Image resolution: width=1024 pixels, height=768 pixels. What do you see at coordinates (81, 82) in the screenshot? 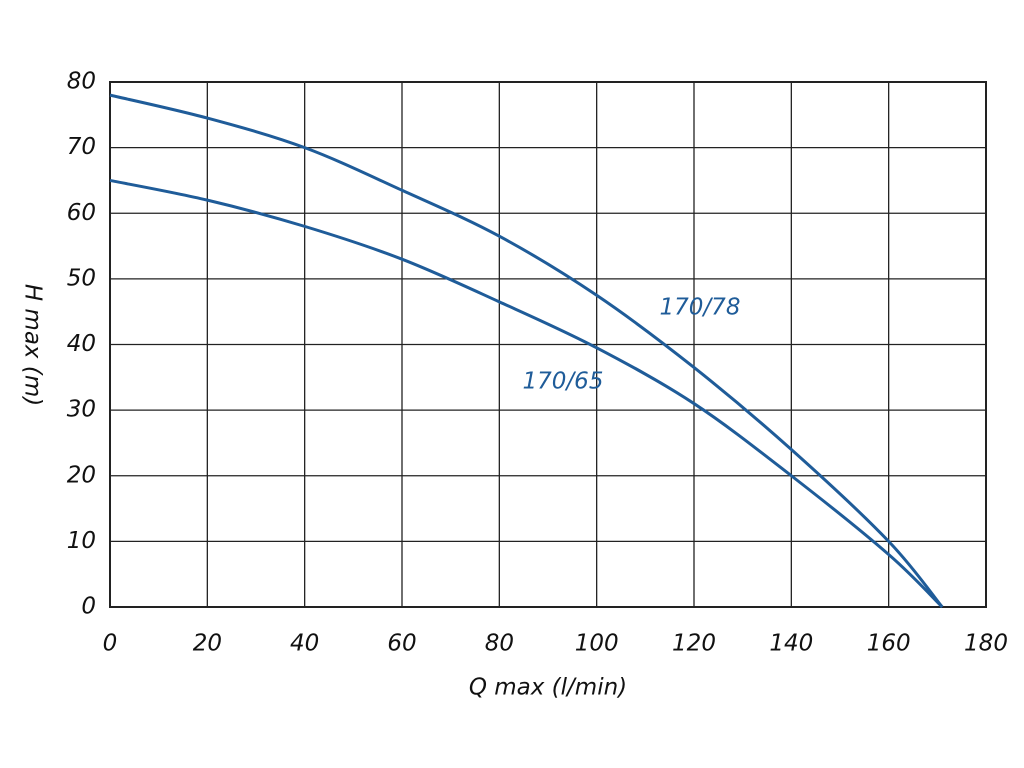
I see `y-tick-label: 80` at bounding box center [81, 82].